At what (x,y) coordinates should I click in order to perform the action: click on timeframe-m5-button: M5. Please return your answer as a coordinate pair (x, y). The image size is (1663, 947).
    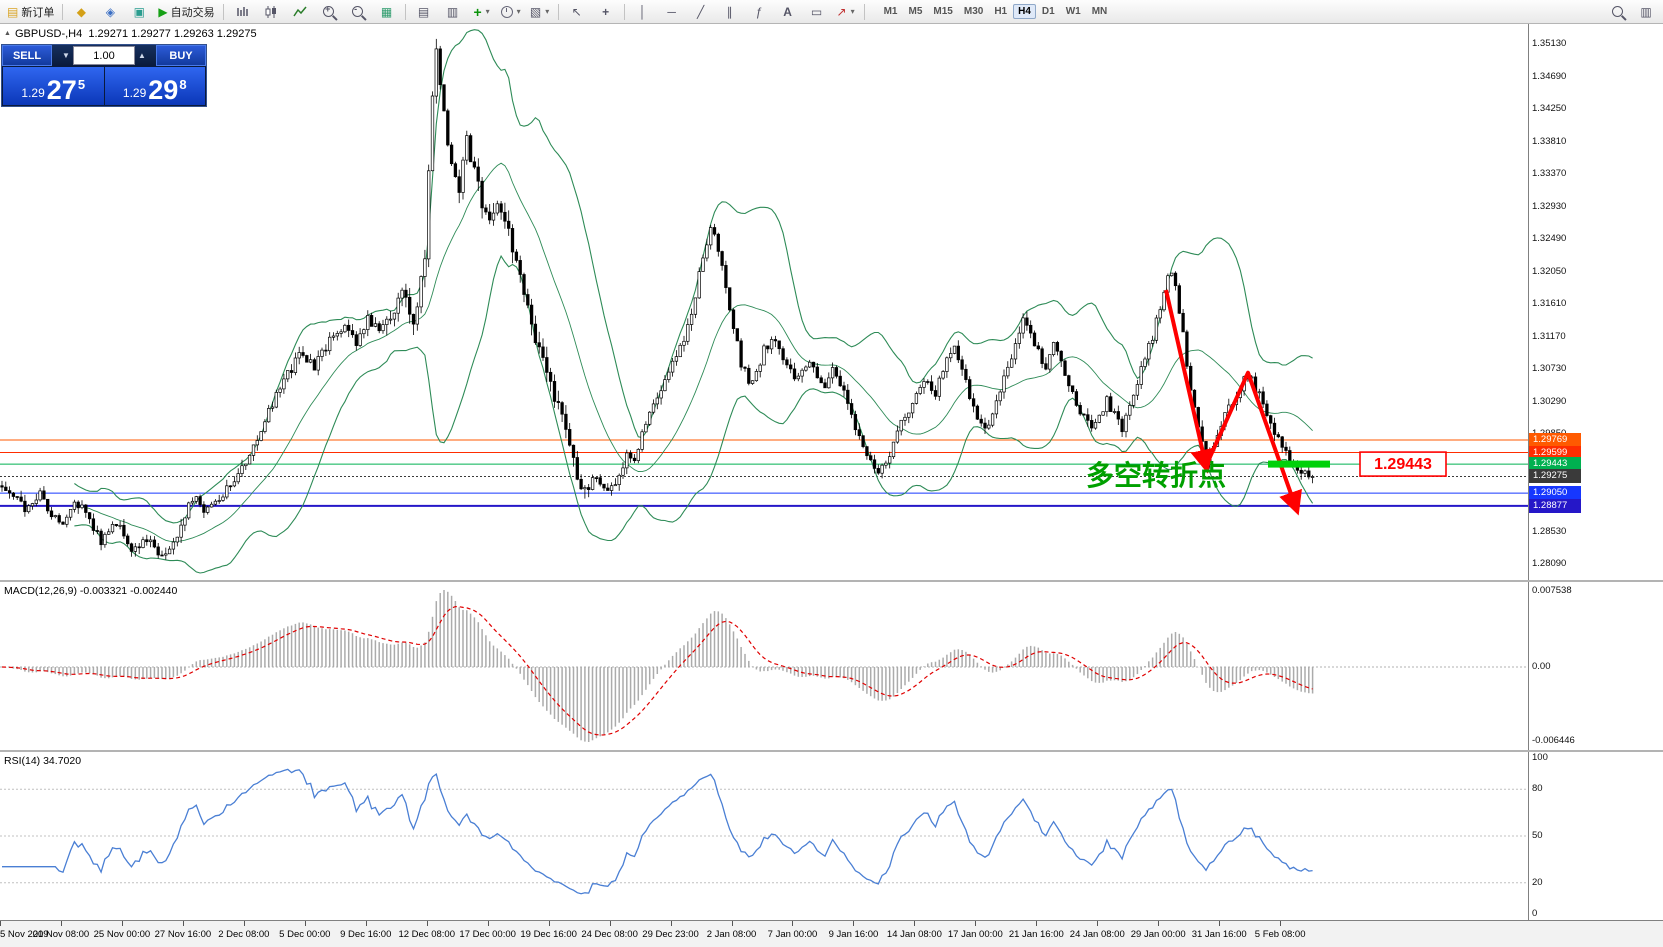
    Looking at the image, I should click on (915, 11).